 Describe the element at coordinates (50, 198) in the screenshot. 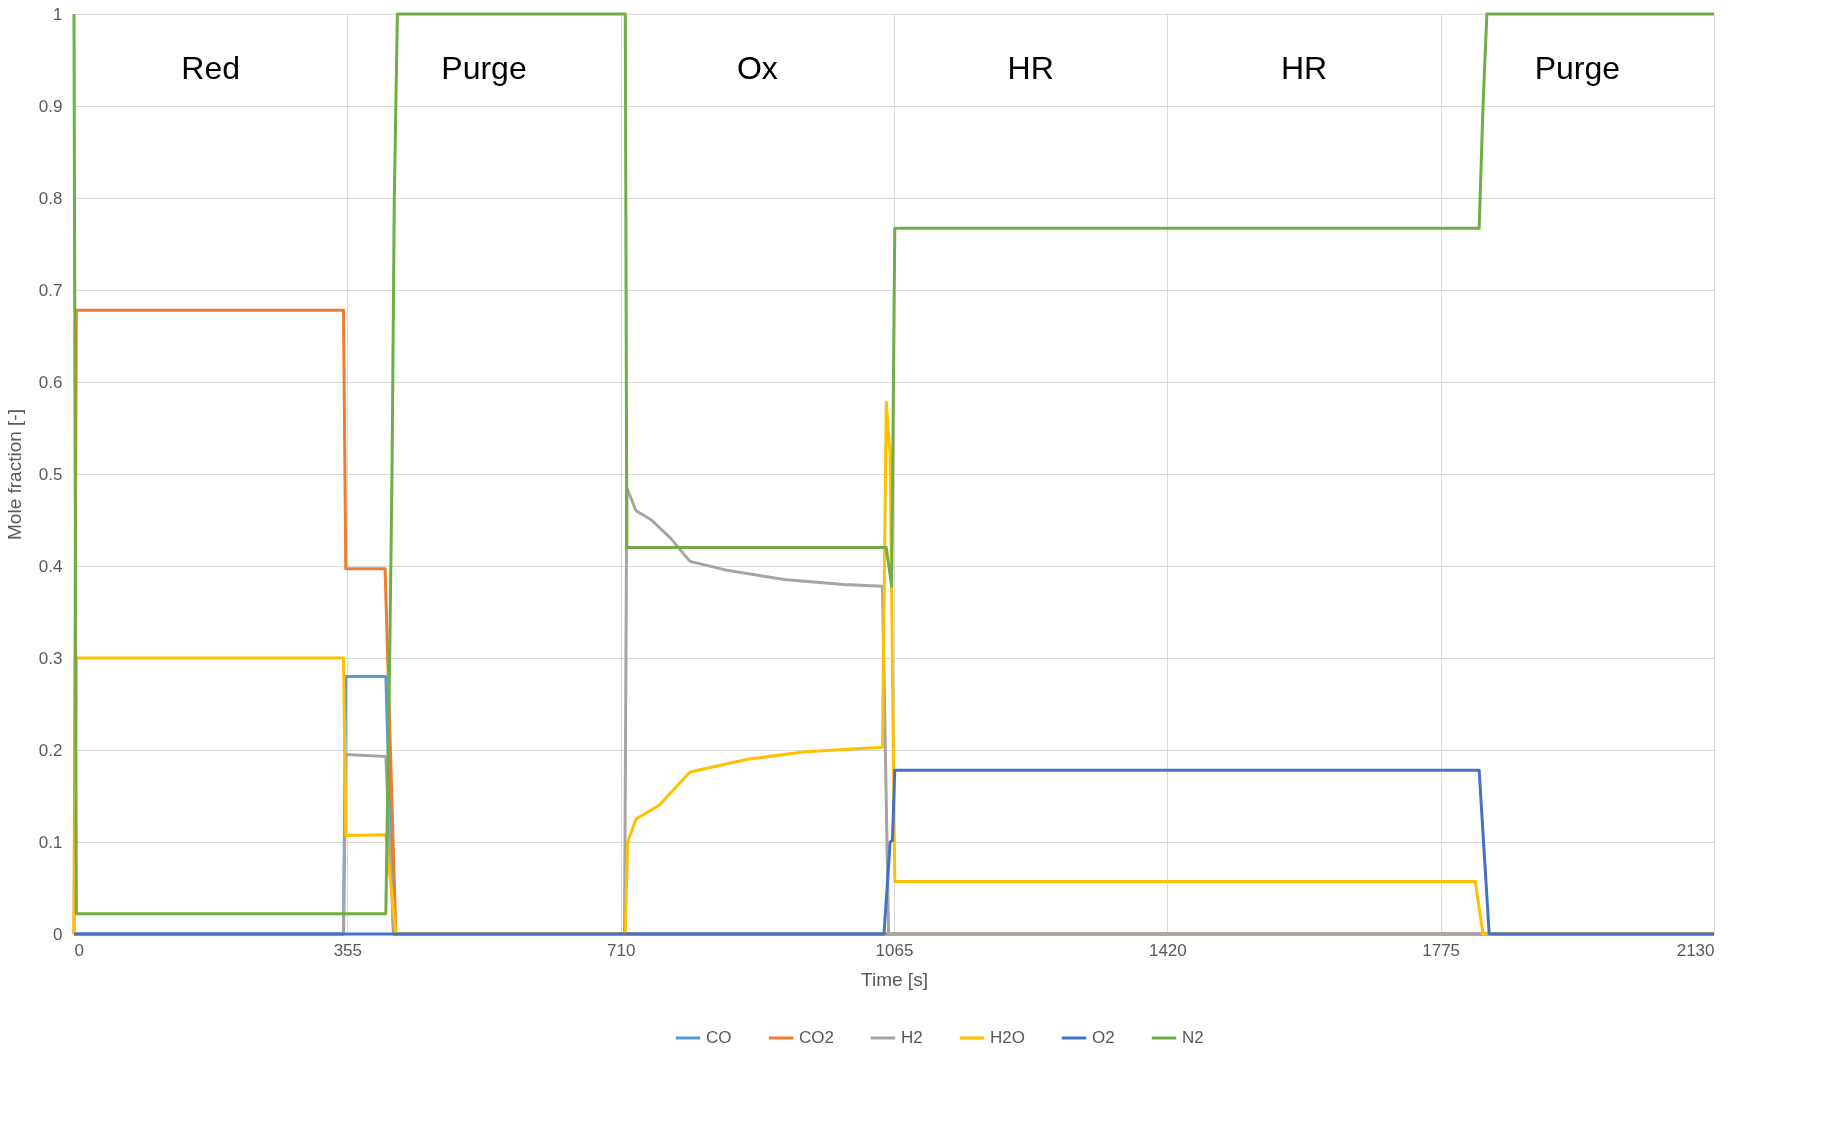

I see `y-tick-label: 0.8` at that location.